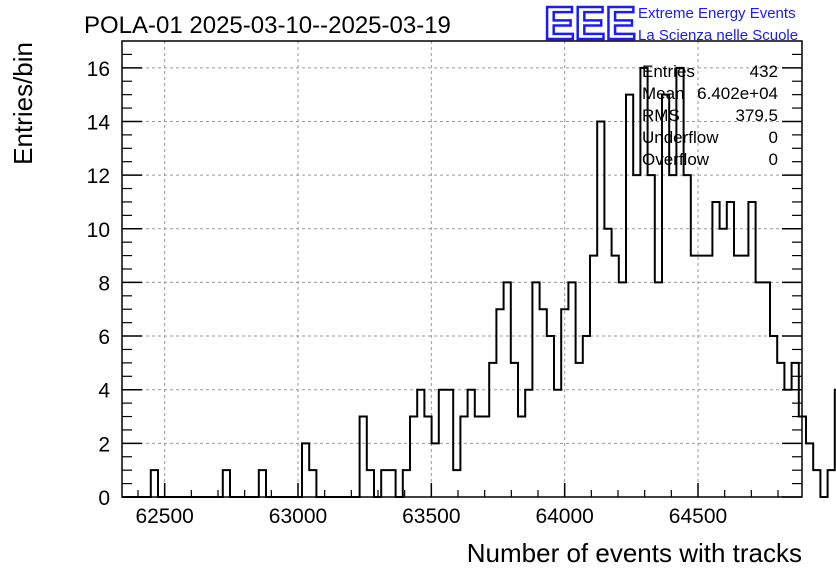 This screenshot has width=836, height=572. What do you see at coordinates (98, 69) in the screenshot?
I see `y-tick-label: 16` at bounding box center [98, 69].